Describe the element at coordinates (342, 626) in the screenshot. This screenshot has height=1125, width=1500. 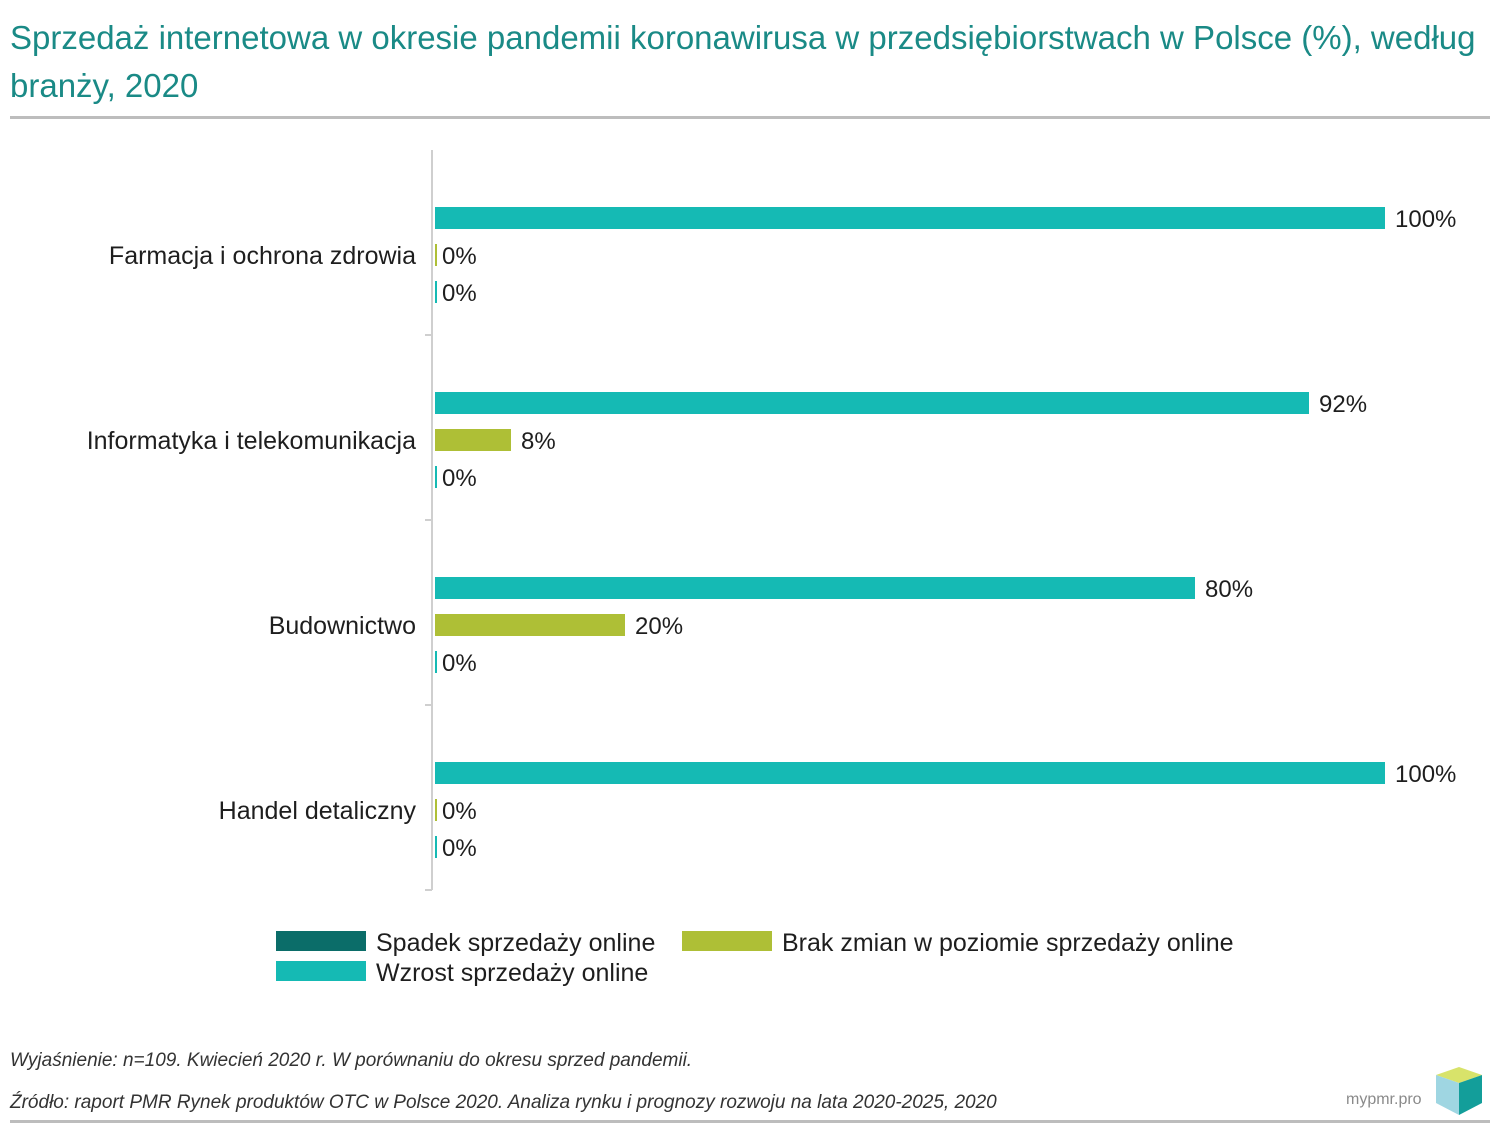
I see `category-label: Budownictwo` at that location.